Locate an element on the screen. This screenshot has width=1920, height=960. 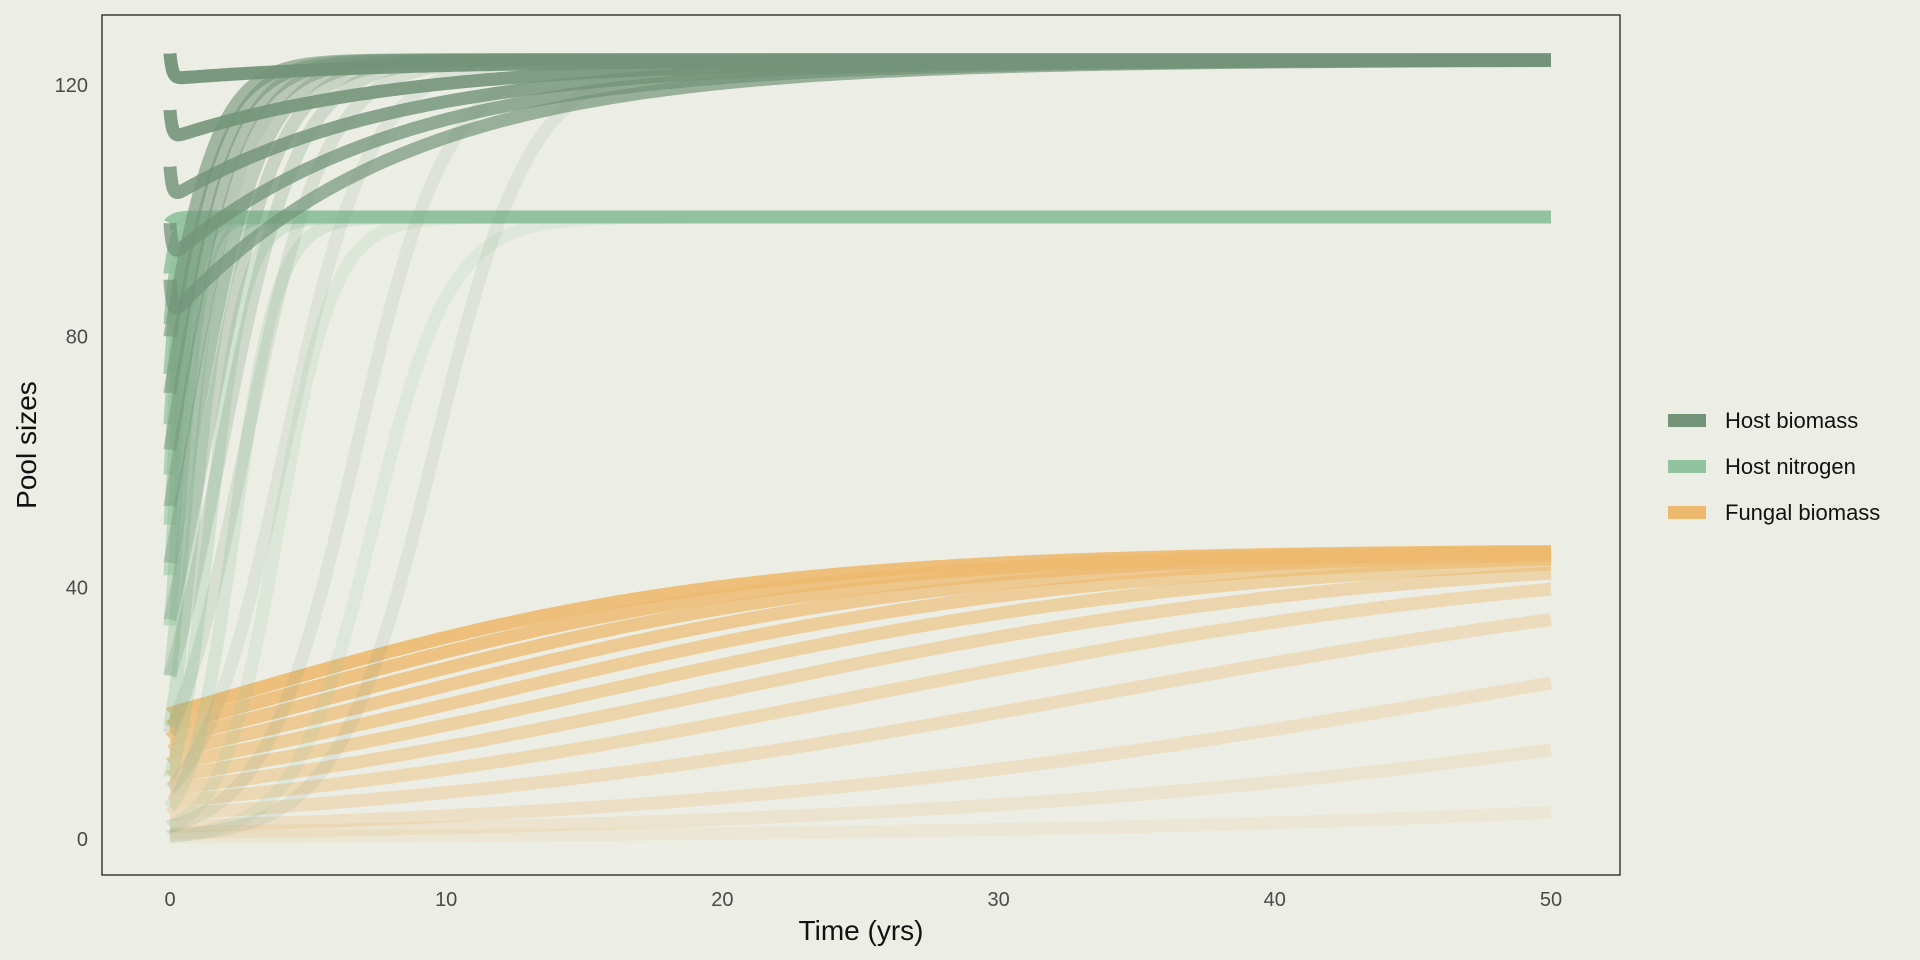
y-tick-label: 120 is located at coordinates (71, 86).